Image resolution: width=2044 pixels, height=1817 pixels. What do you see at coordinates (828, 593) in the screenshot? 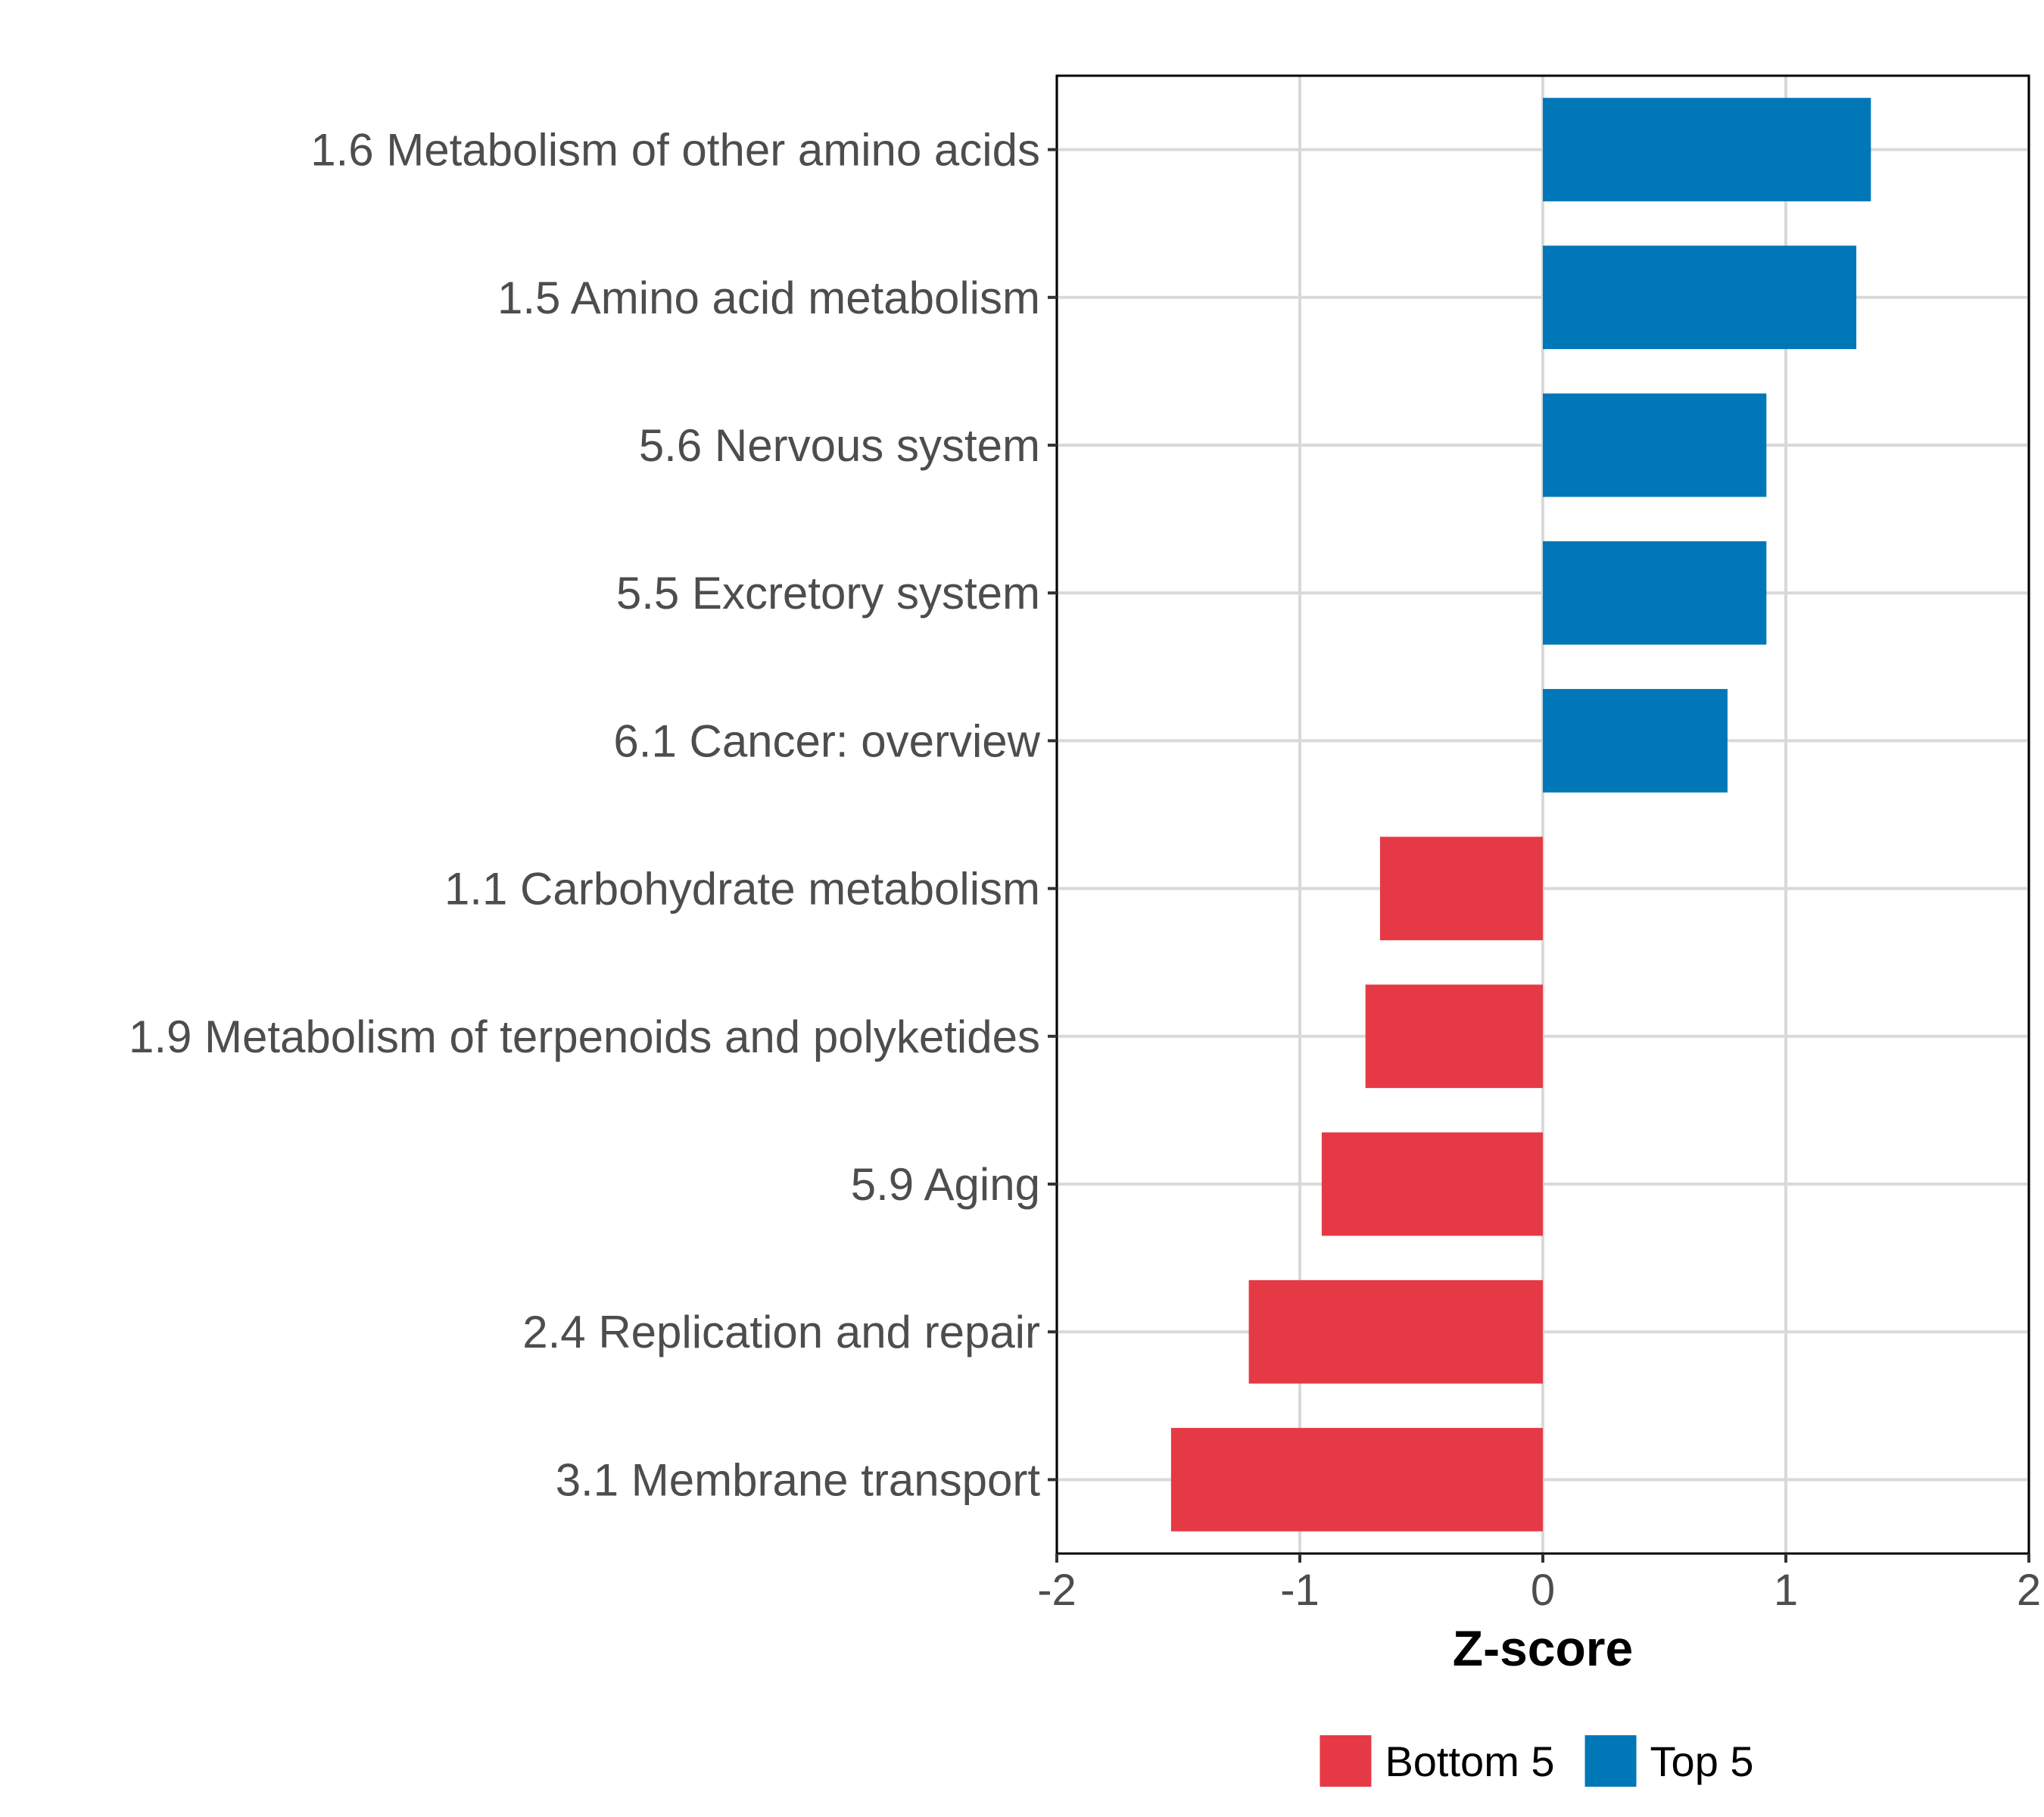
I see `y-tick-label: 5.5 Excretory system` at bounding box center [828, 593].